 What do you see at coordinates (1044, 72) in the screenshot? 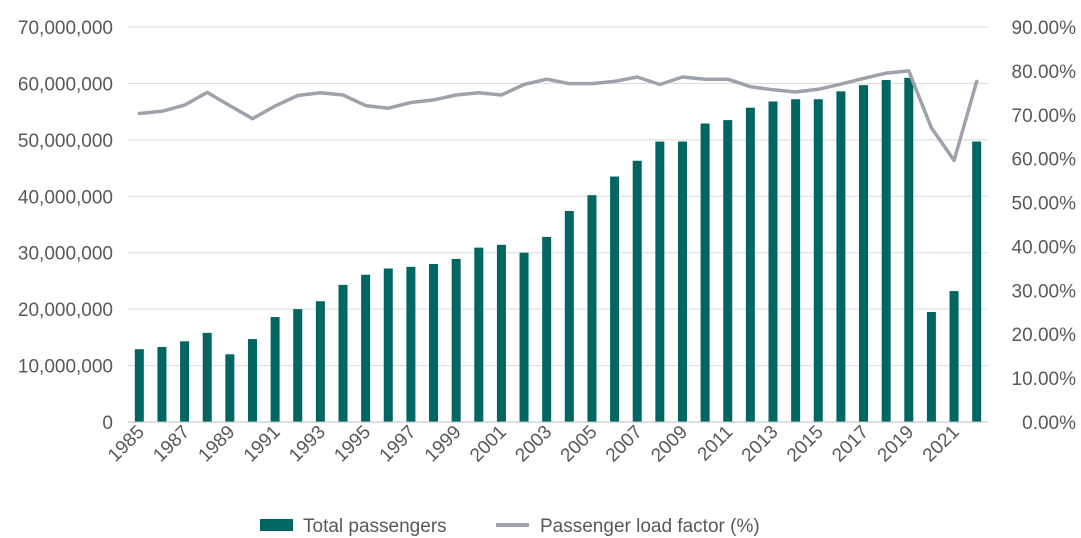
I see `y-right-tick-label: 80.00%` at bounding box center [1044, 72].